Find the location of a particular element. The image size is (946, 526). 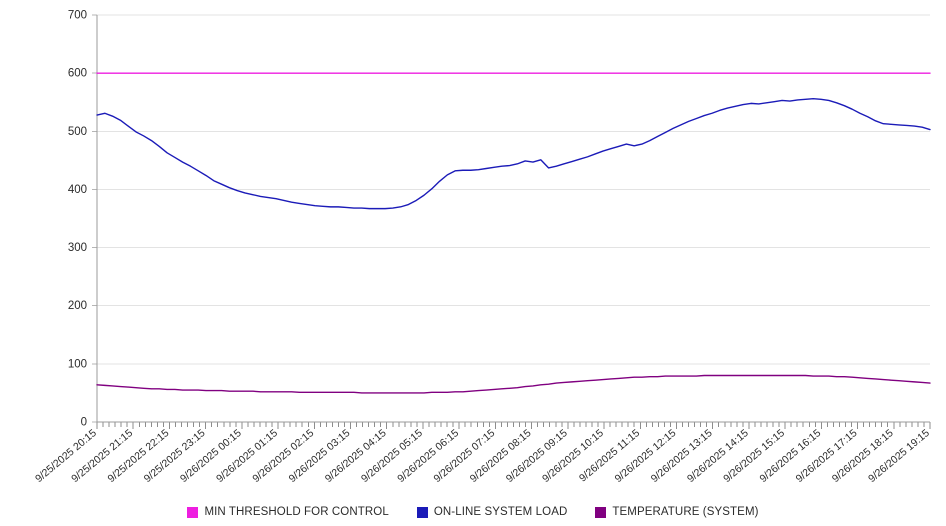

x-tick-label: 9/26/2025 09:15 is located at coordinates (537, 456).